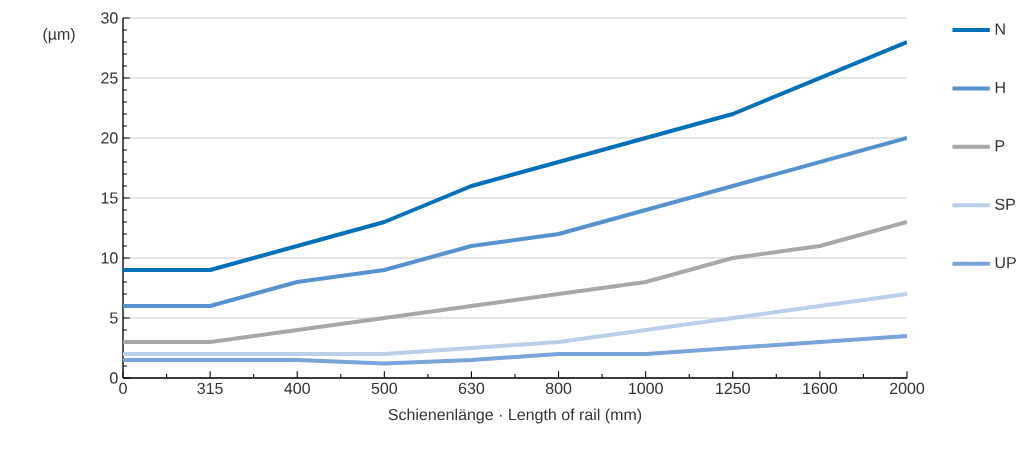 This screenshot has width=1032, height=462. I want to click on x-tick-label: 1600, so click(820, 388).